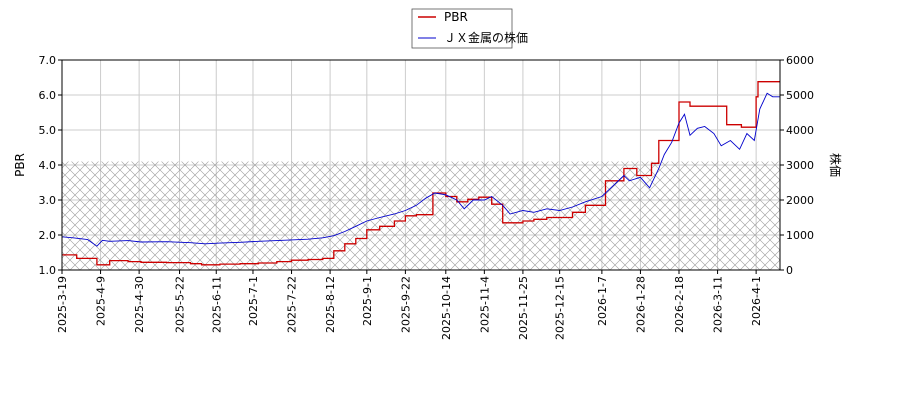 The width and height of the screenshot is (900, 400). What do you see at coordinates (789, 270) in the screenshot?
I see `tick-label-right: 0` at bounding box center [789, 270].